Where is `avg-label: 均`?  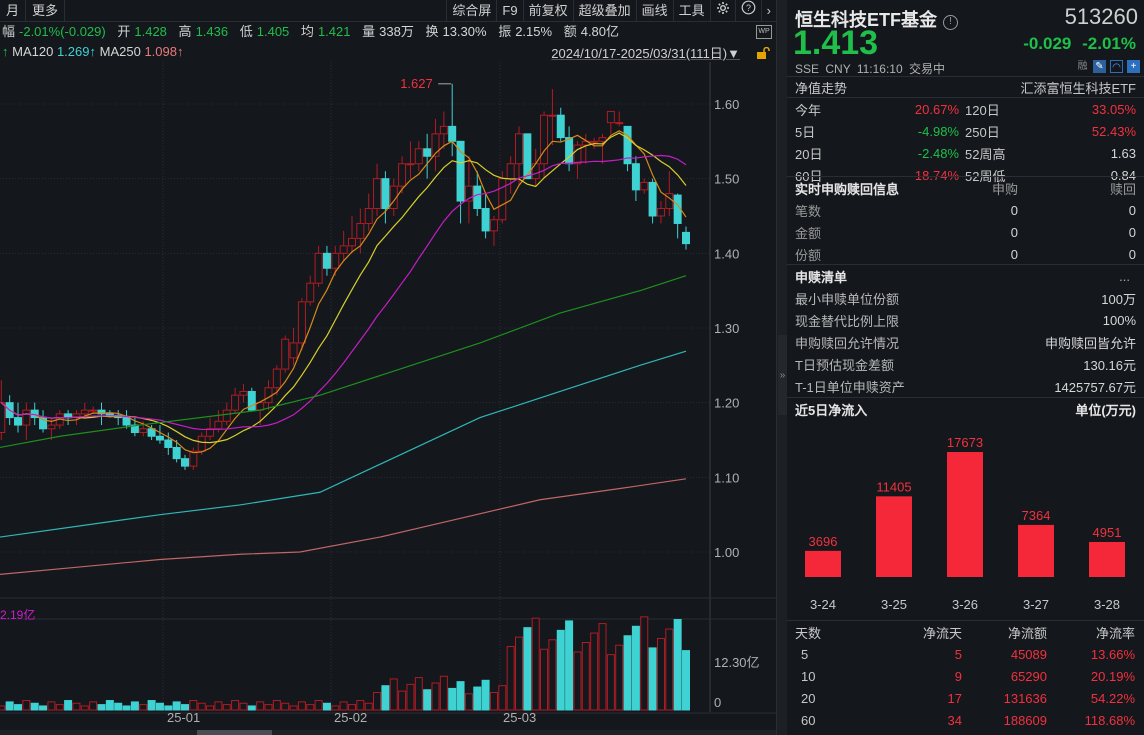
avg-label: 均 is located at coordinates (307, 31).